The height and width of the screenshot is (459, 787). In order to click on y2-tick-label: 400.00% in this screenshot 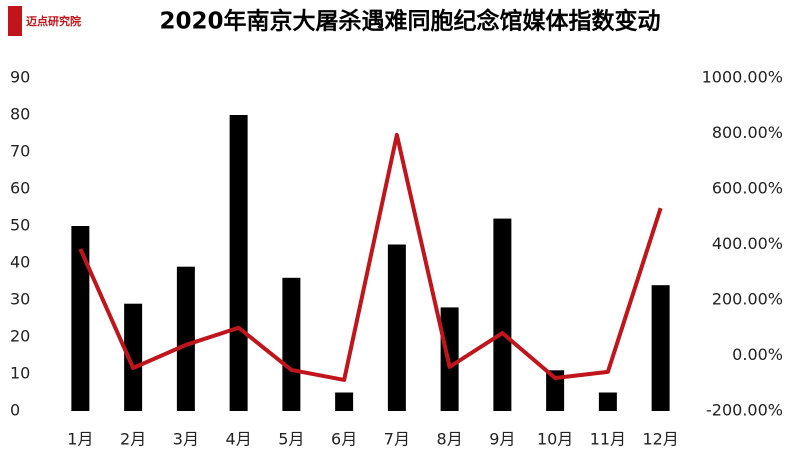, I will do `click(747, 243)`.